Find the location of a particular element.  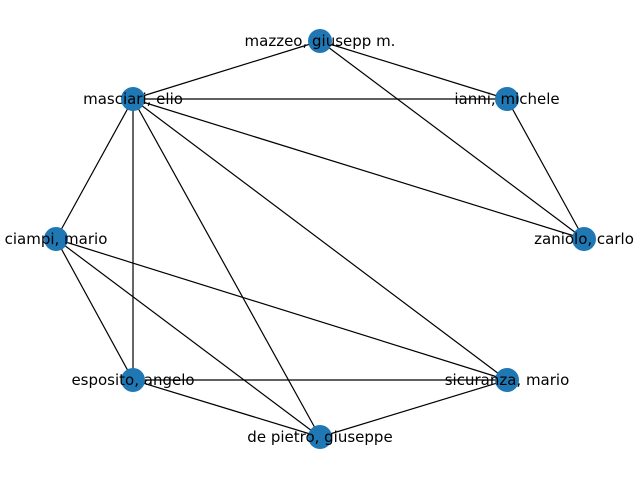

node-sicuranza is located at coordinates (507, 380).